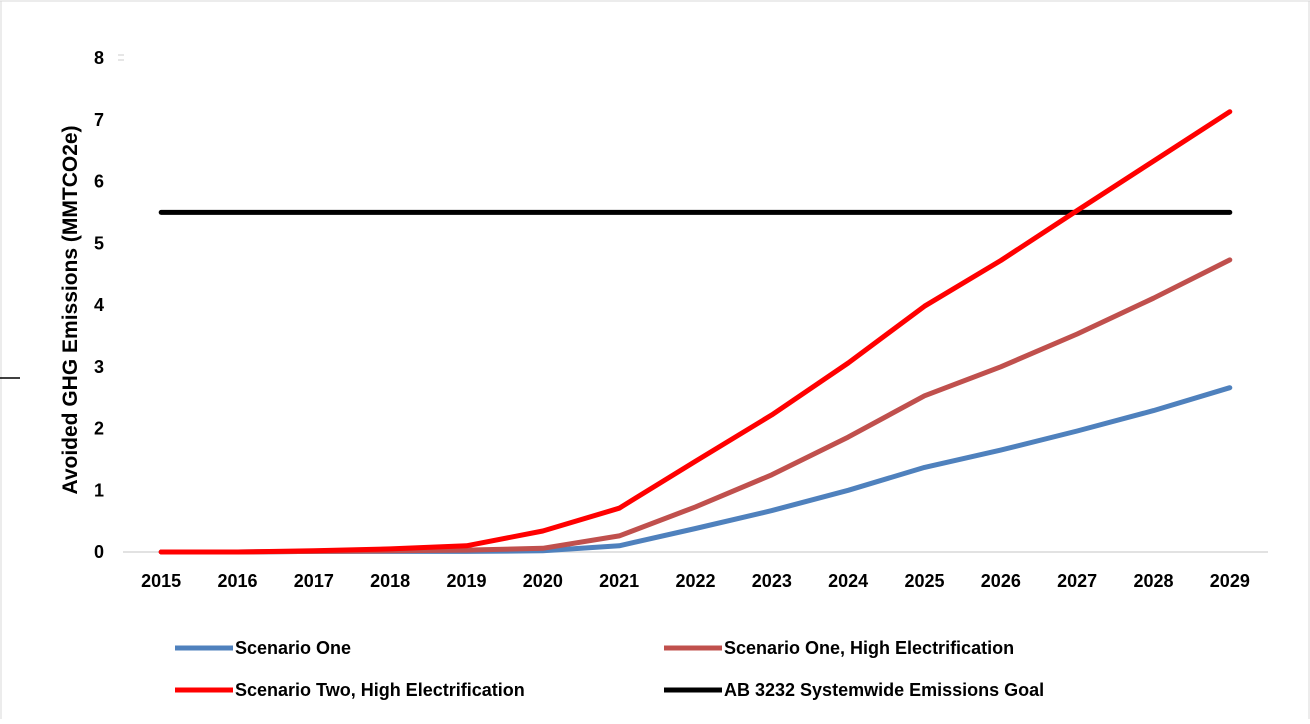 Image resolution: width=1310 pixels, height=724 pixels. I want to click on legend-label: Scenario One, so click(293, 648).